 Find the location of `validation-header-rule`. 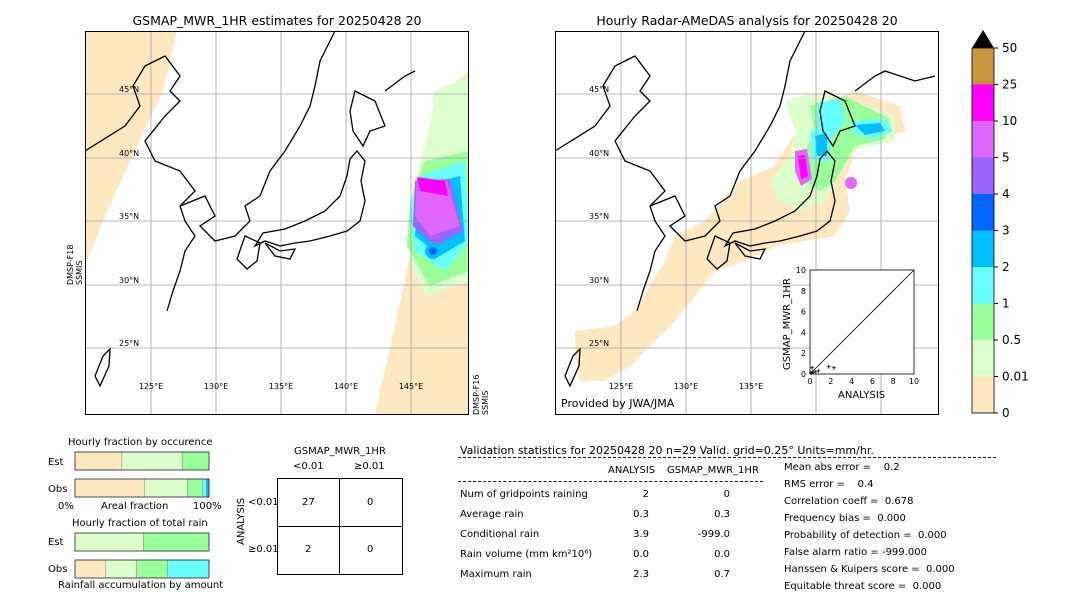

validation-header-rule is located at coordinates (727, 457).